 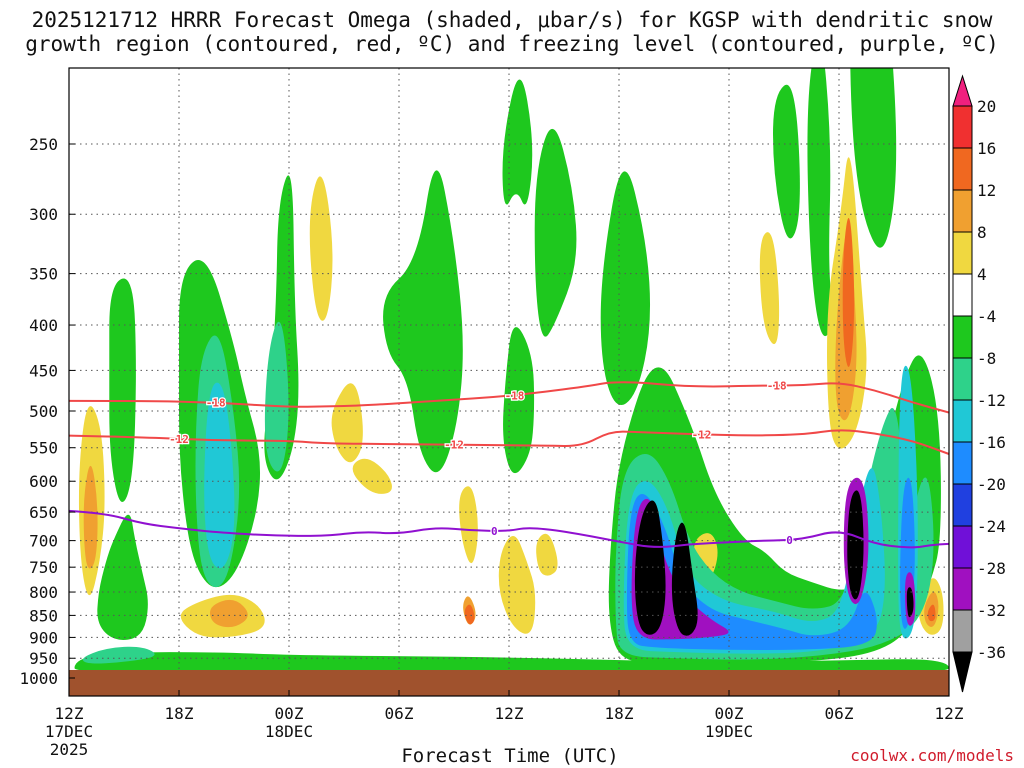 I want to click on ytick-label-400: 400, so click(x=43, y=325).